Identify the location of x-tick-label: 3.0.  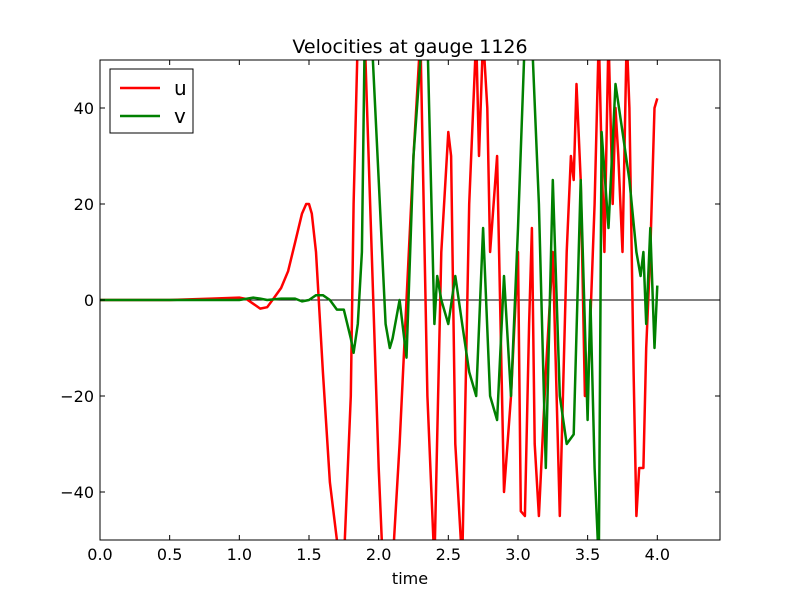
(517, 554).